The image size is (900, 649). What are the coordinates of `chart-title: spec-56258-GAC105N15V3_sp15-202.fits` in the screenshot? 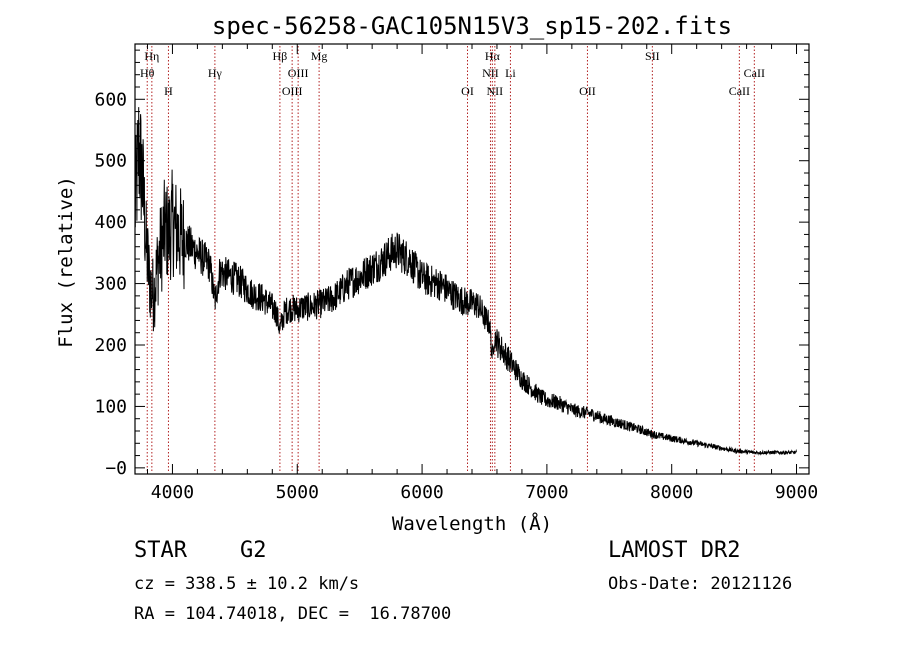 It's located at (472, 26).